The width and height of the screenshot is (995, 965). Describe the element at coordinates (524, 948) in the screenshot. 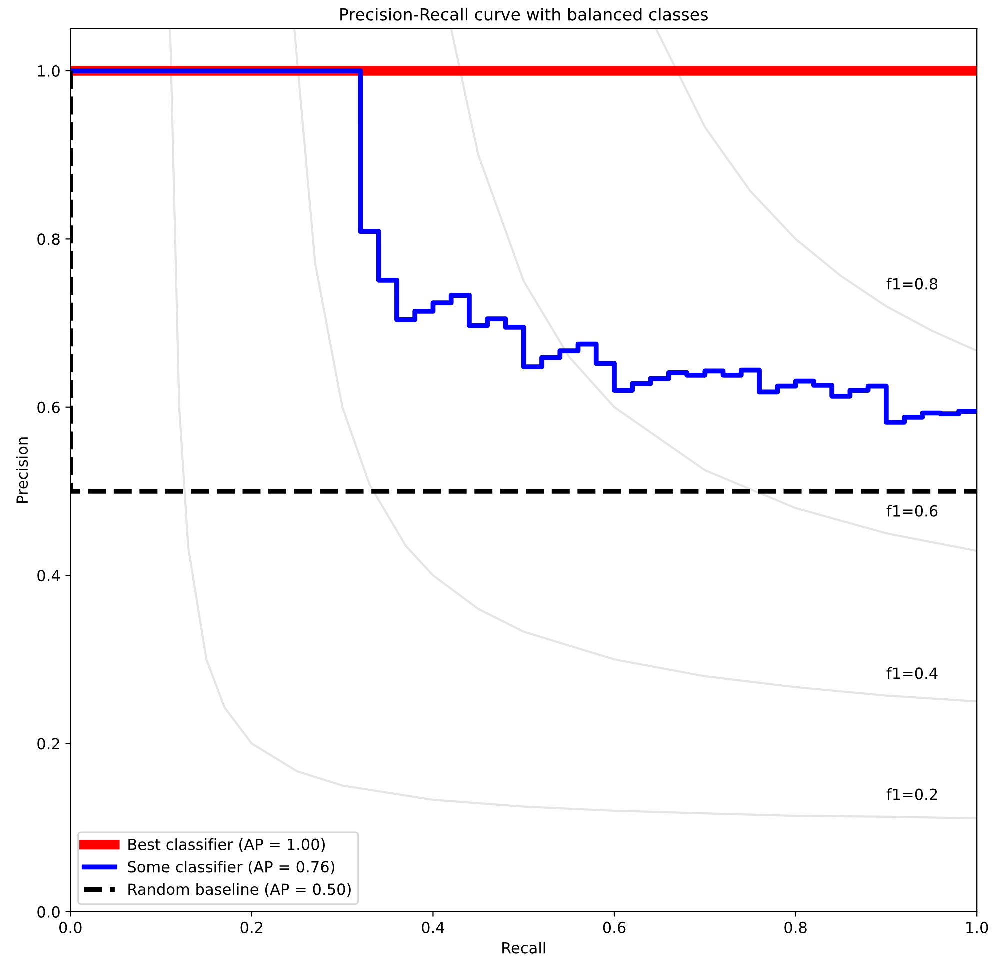

I see `x-axis-title: Recall` at that location.